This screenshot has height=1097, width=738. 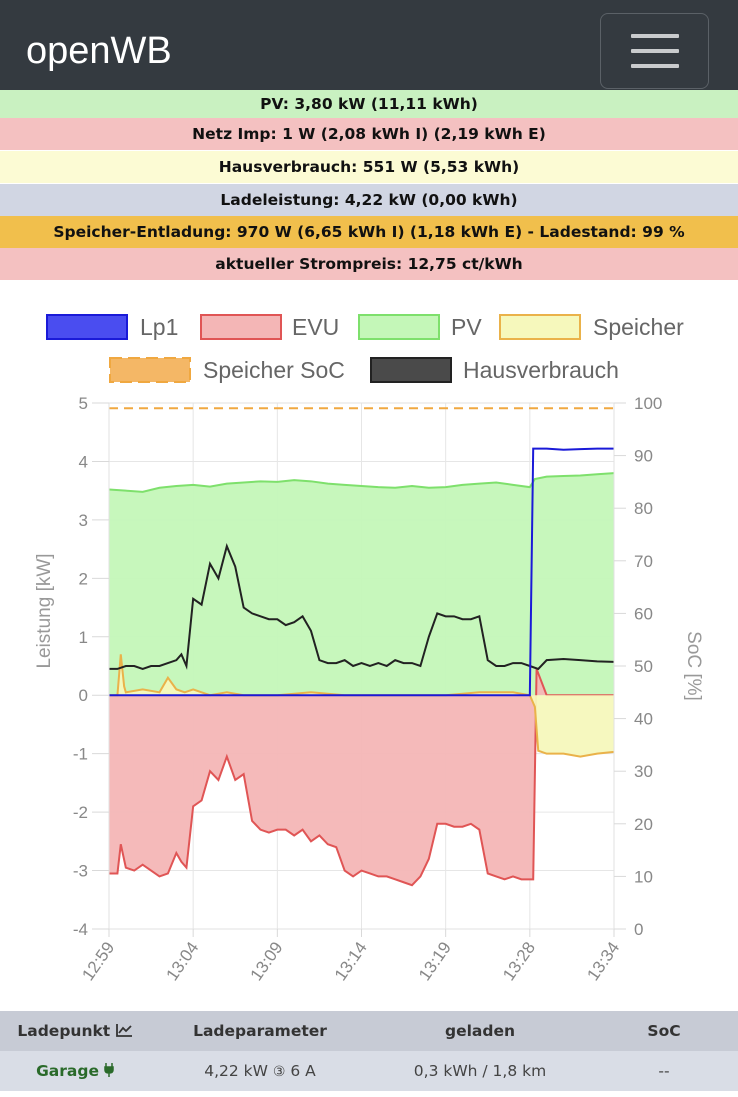 What do you see at coordinates (541, 370) in the screenshot?
I see `legend-label: Hausverbrauch` at bounding box center [541, 370].